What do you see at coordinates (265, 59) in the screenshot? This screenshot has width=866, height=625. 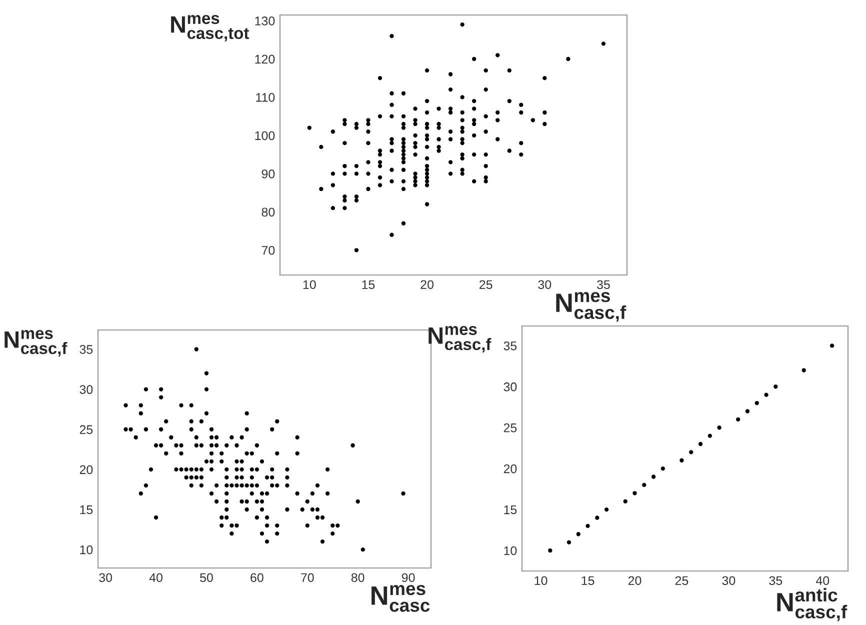 I see `y-tick-label: 120` at bounding box center [265, 59].